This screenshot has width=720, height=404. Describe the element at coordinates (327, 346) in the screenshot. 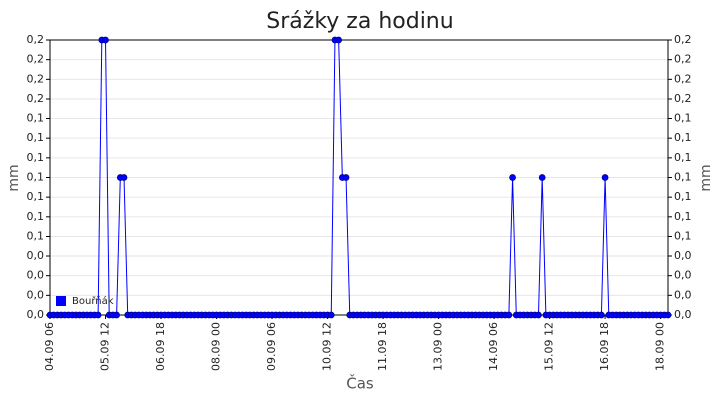

I see `x-tick-label: 10.09 12` at that location.